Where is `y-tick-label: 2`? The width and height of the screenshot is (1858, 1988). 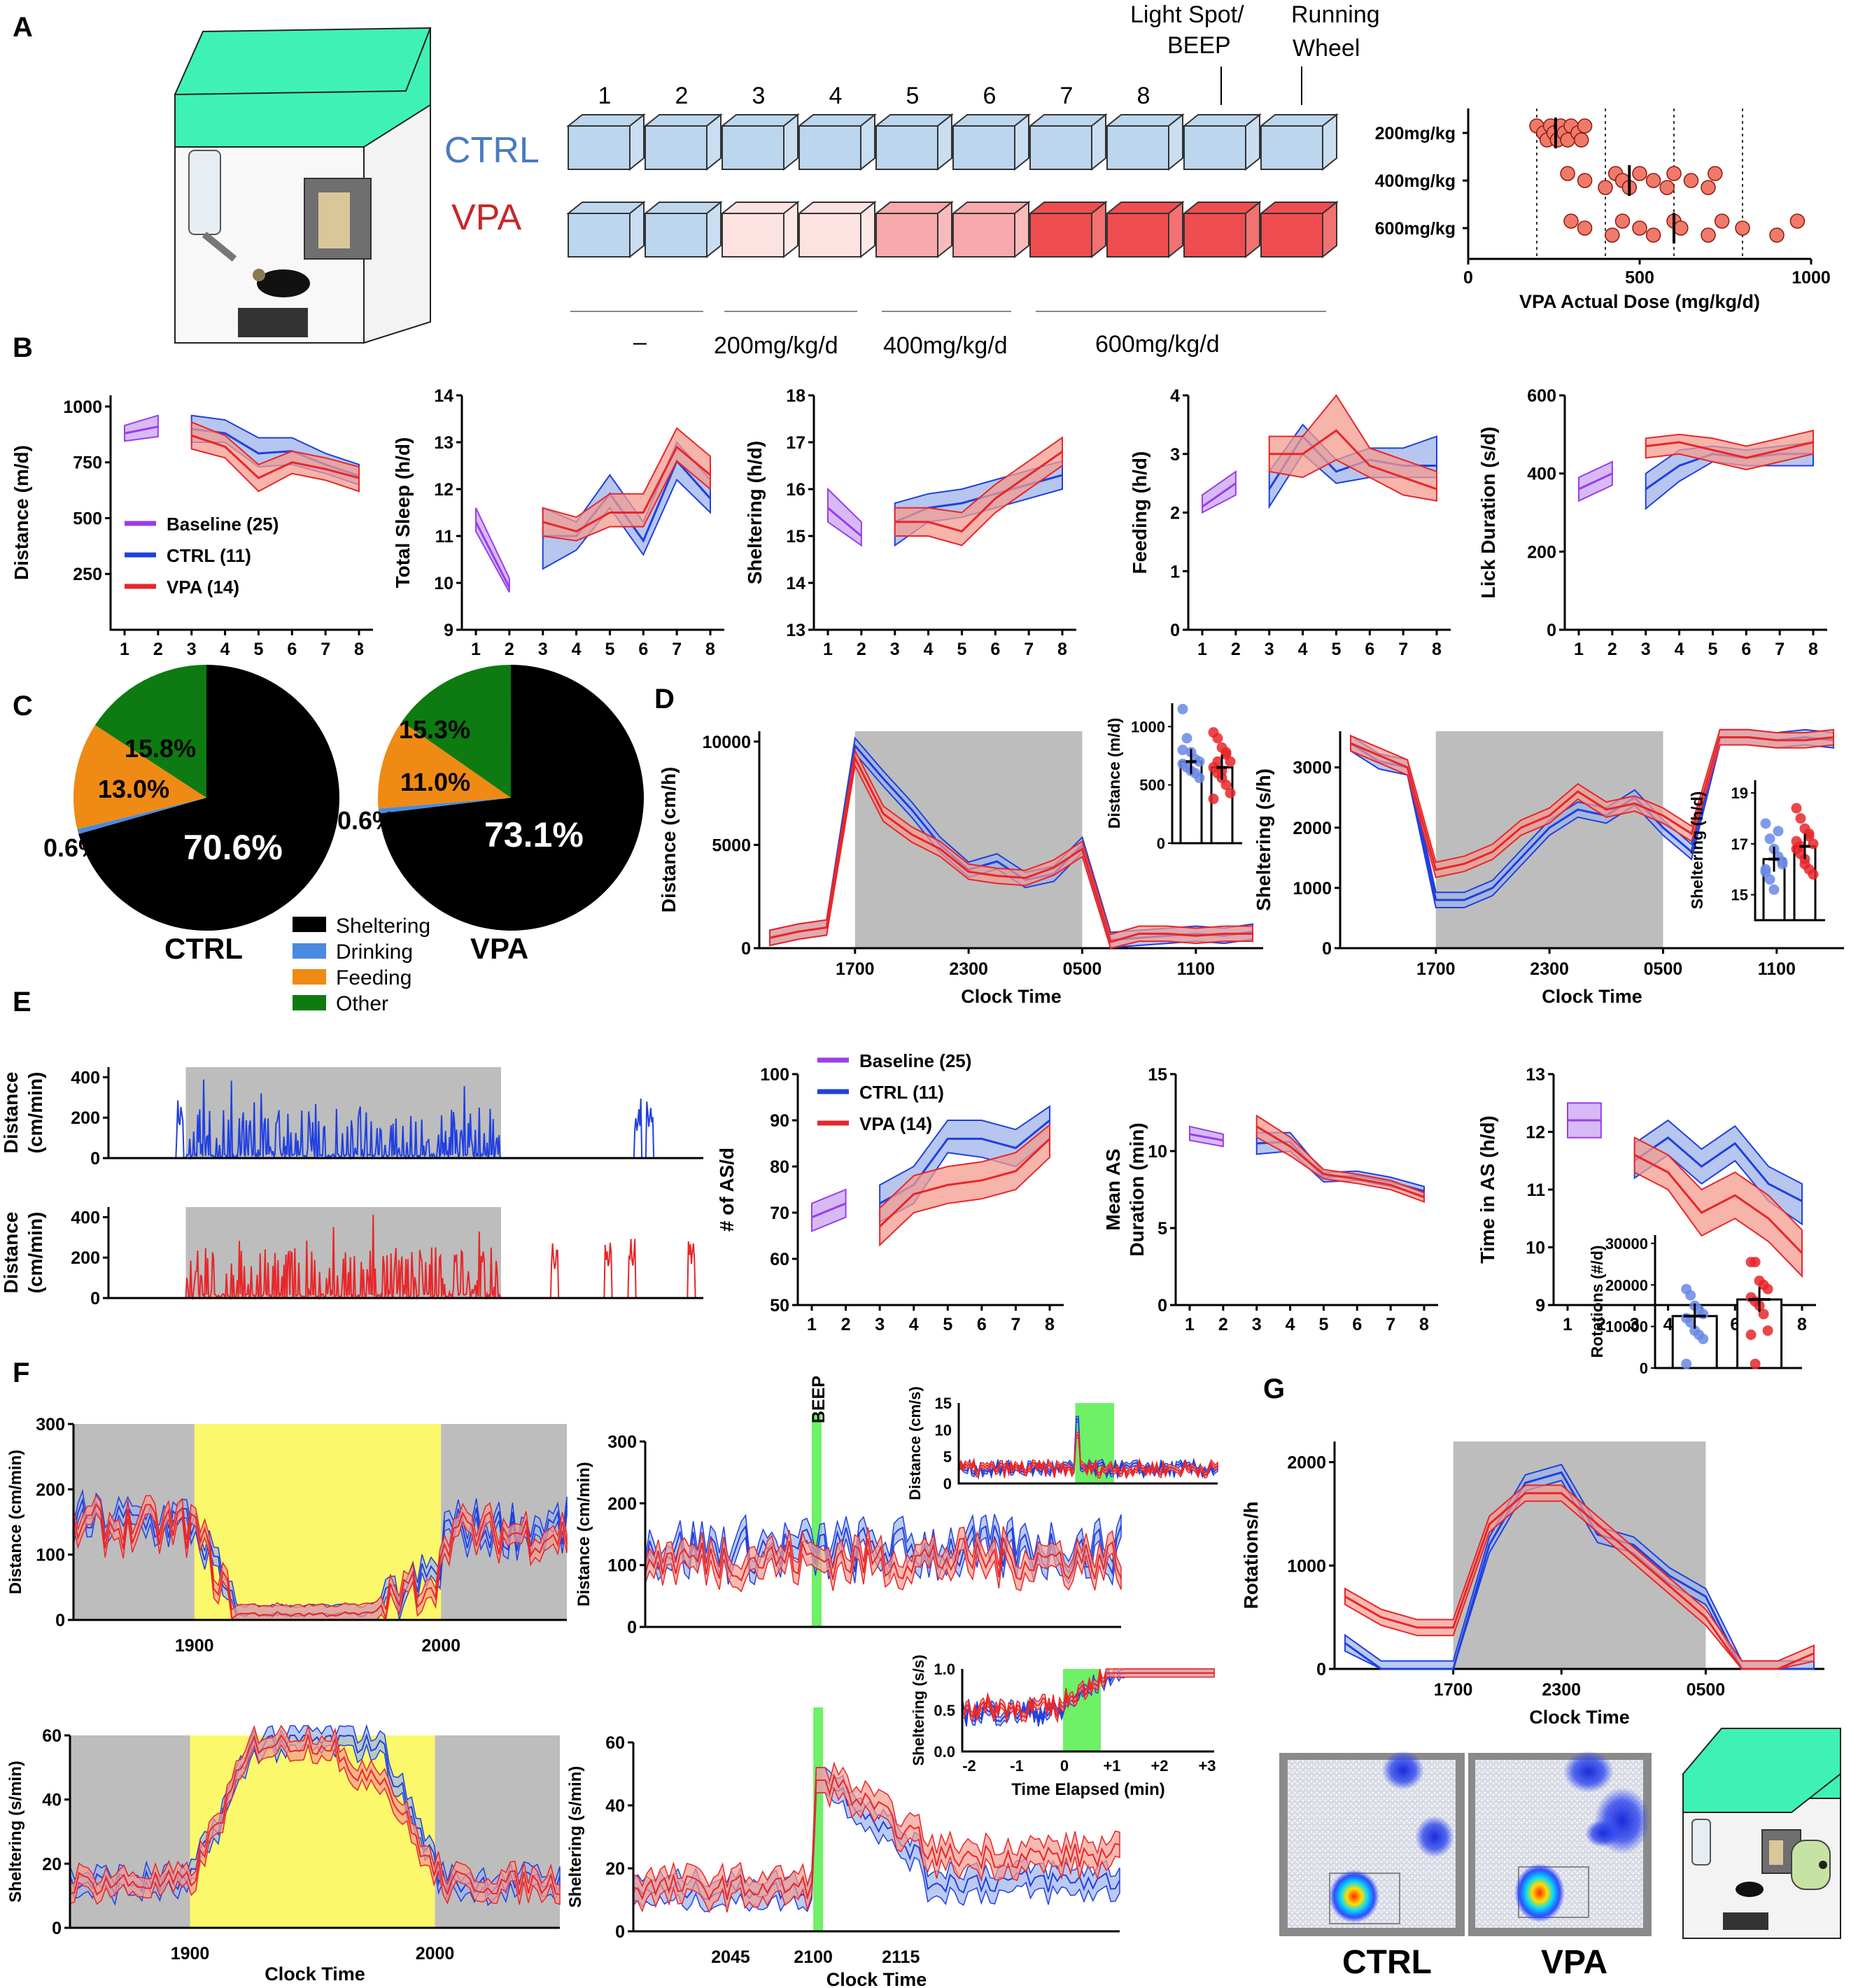
y-tick-label: 2 is located at coordinates (1175, 513).